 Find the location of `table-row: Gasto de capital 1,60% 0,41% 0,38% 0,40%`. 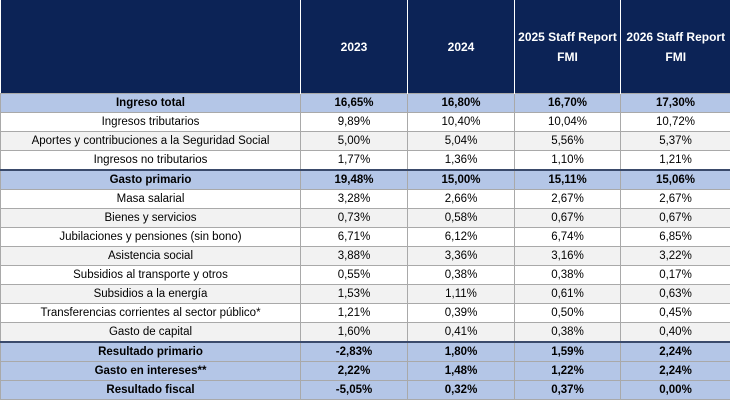

table-row: Gasto de capital 1,60% 0,41% 0,38% 0,40% is located at coordinates (365, 332).